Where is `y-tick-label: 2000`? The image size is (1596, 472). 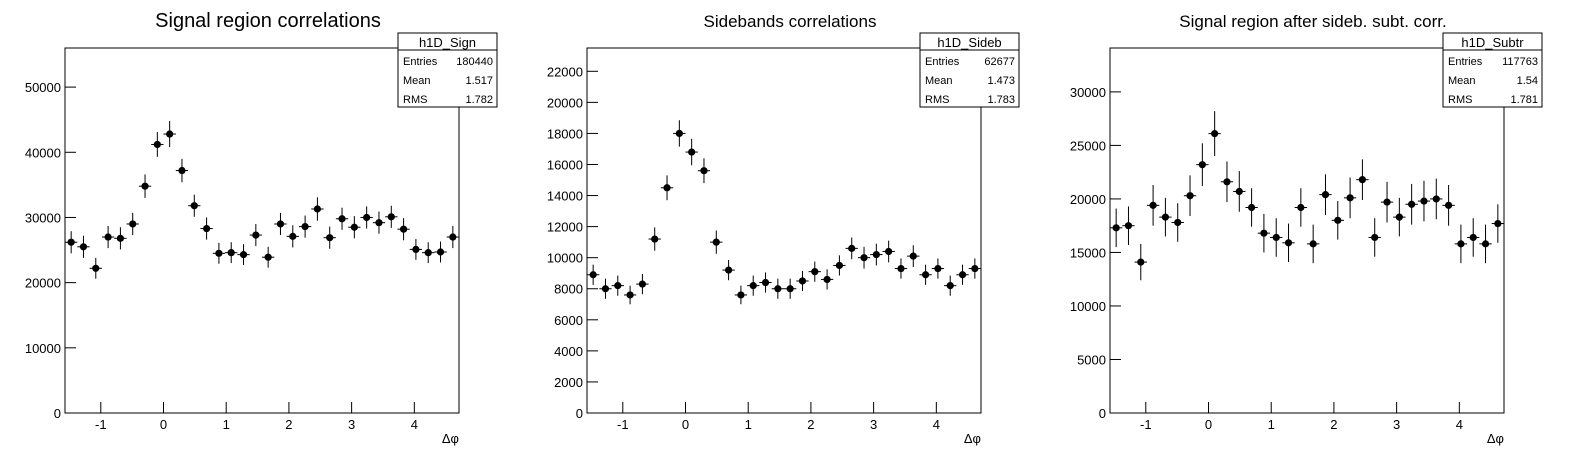 y-tick-label: 2000 is located at coordinates (568, 382).